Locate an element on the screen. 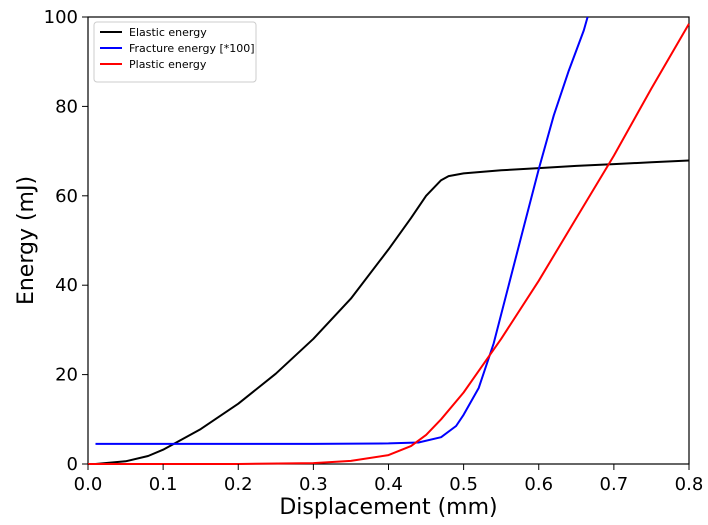 This screenshot has width=708, height=525. x-tick-label: 0.7 is located at coordinates (614, 484).